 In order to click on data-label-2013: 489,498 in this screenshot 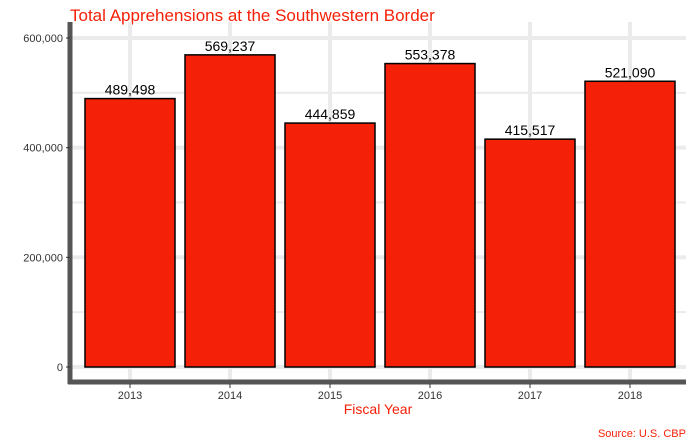, I will do `click(130, 90)`.